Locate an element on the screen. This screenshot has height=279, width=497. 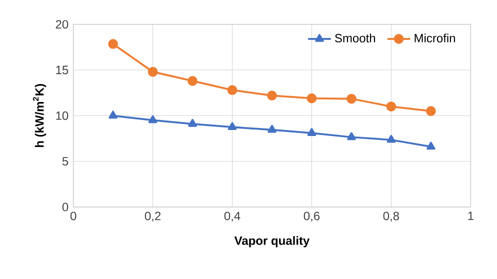
x-tick-label: 1 is located at coordinates (471, 216).